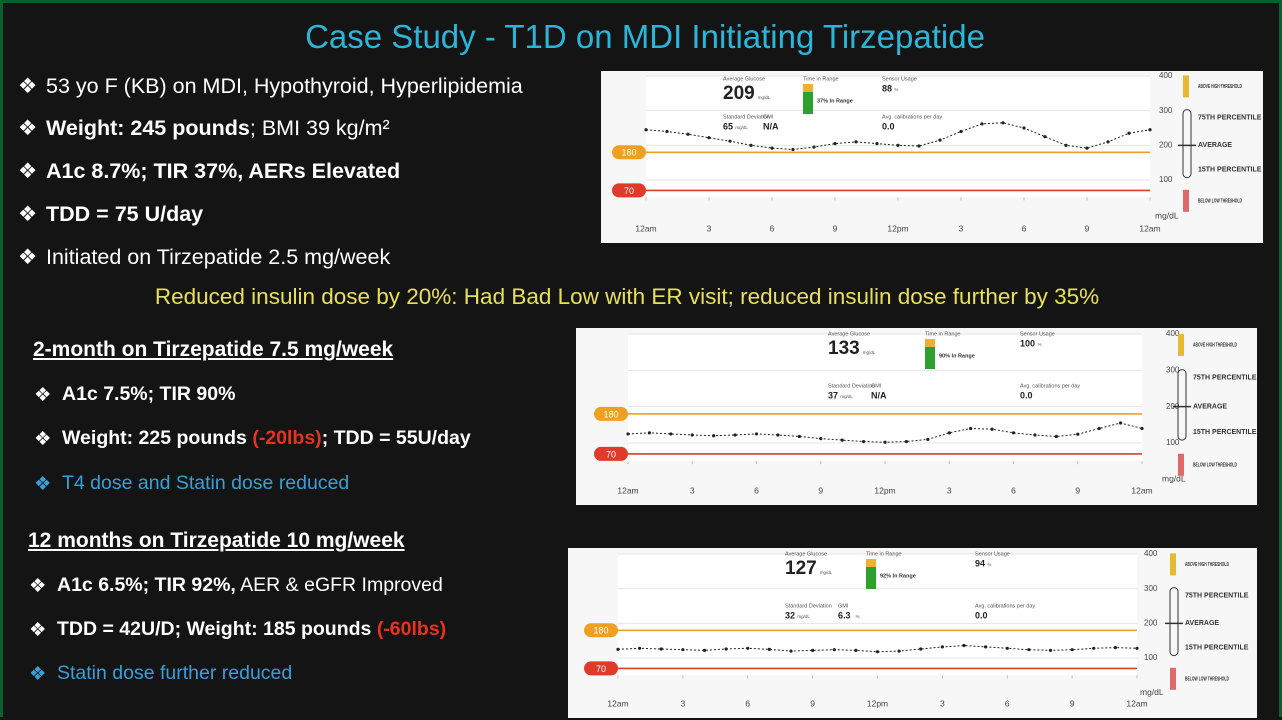 The height and width of the screenshot is (720, 1282). I want to click on bullet-text: A1c 7.5%; TIR 90%, so click(149, 394).